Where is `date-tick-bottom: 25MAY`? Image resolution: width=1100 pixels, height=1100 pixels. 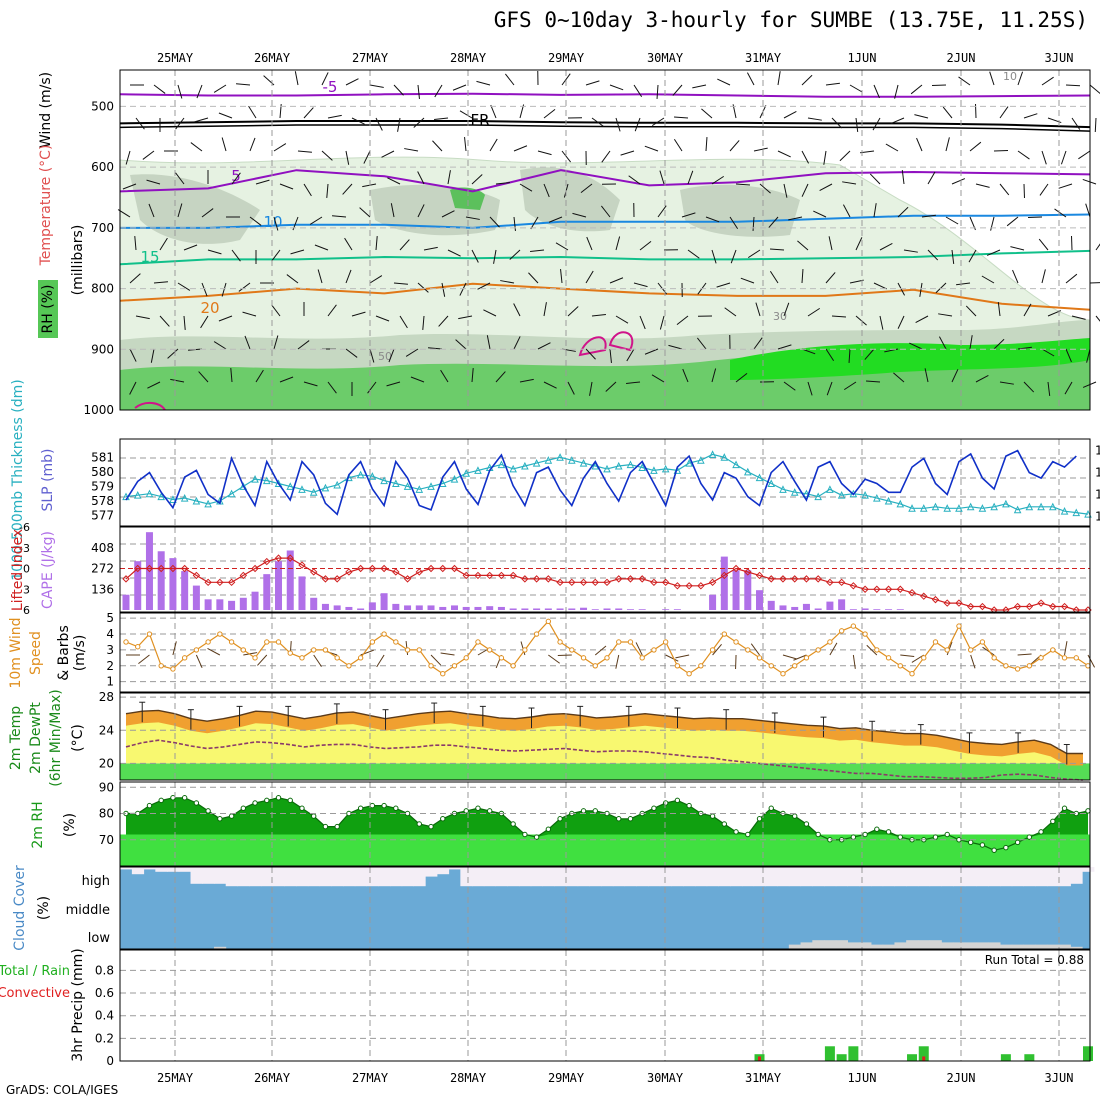
date-tick-bottom: 25MAY is located at coordinates (175, 1078).